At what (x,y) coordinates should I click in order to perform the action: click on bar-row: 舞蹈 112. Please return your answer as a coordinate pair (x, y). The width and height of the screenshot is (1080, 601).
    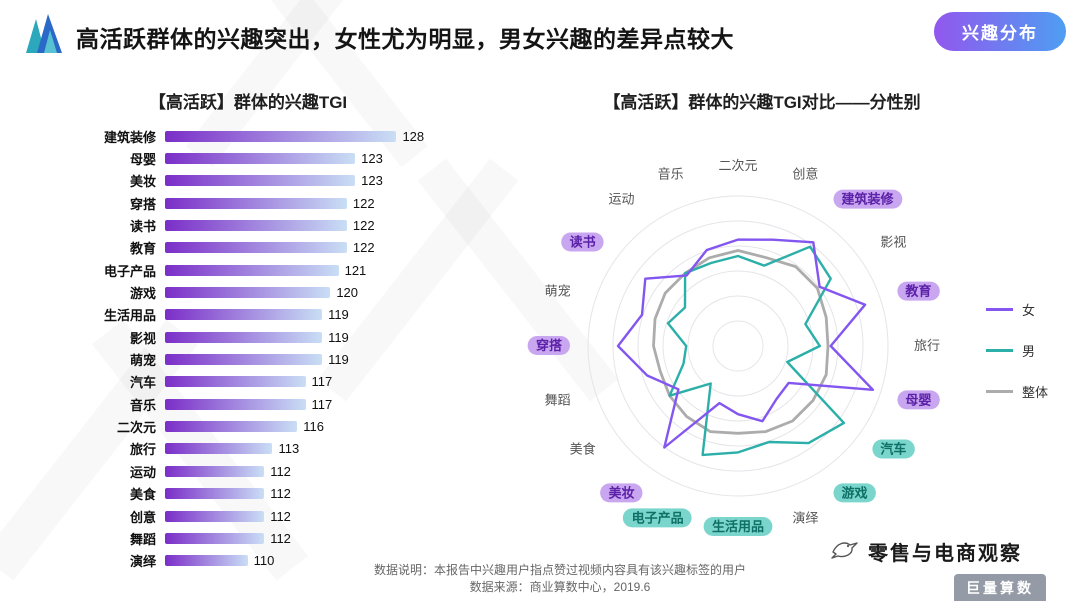
    Looking at the image, I should click on (248, 538).